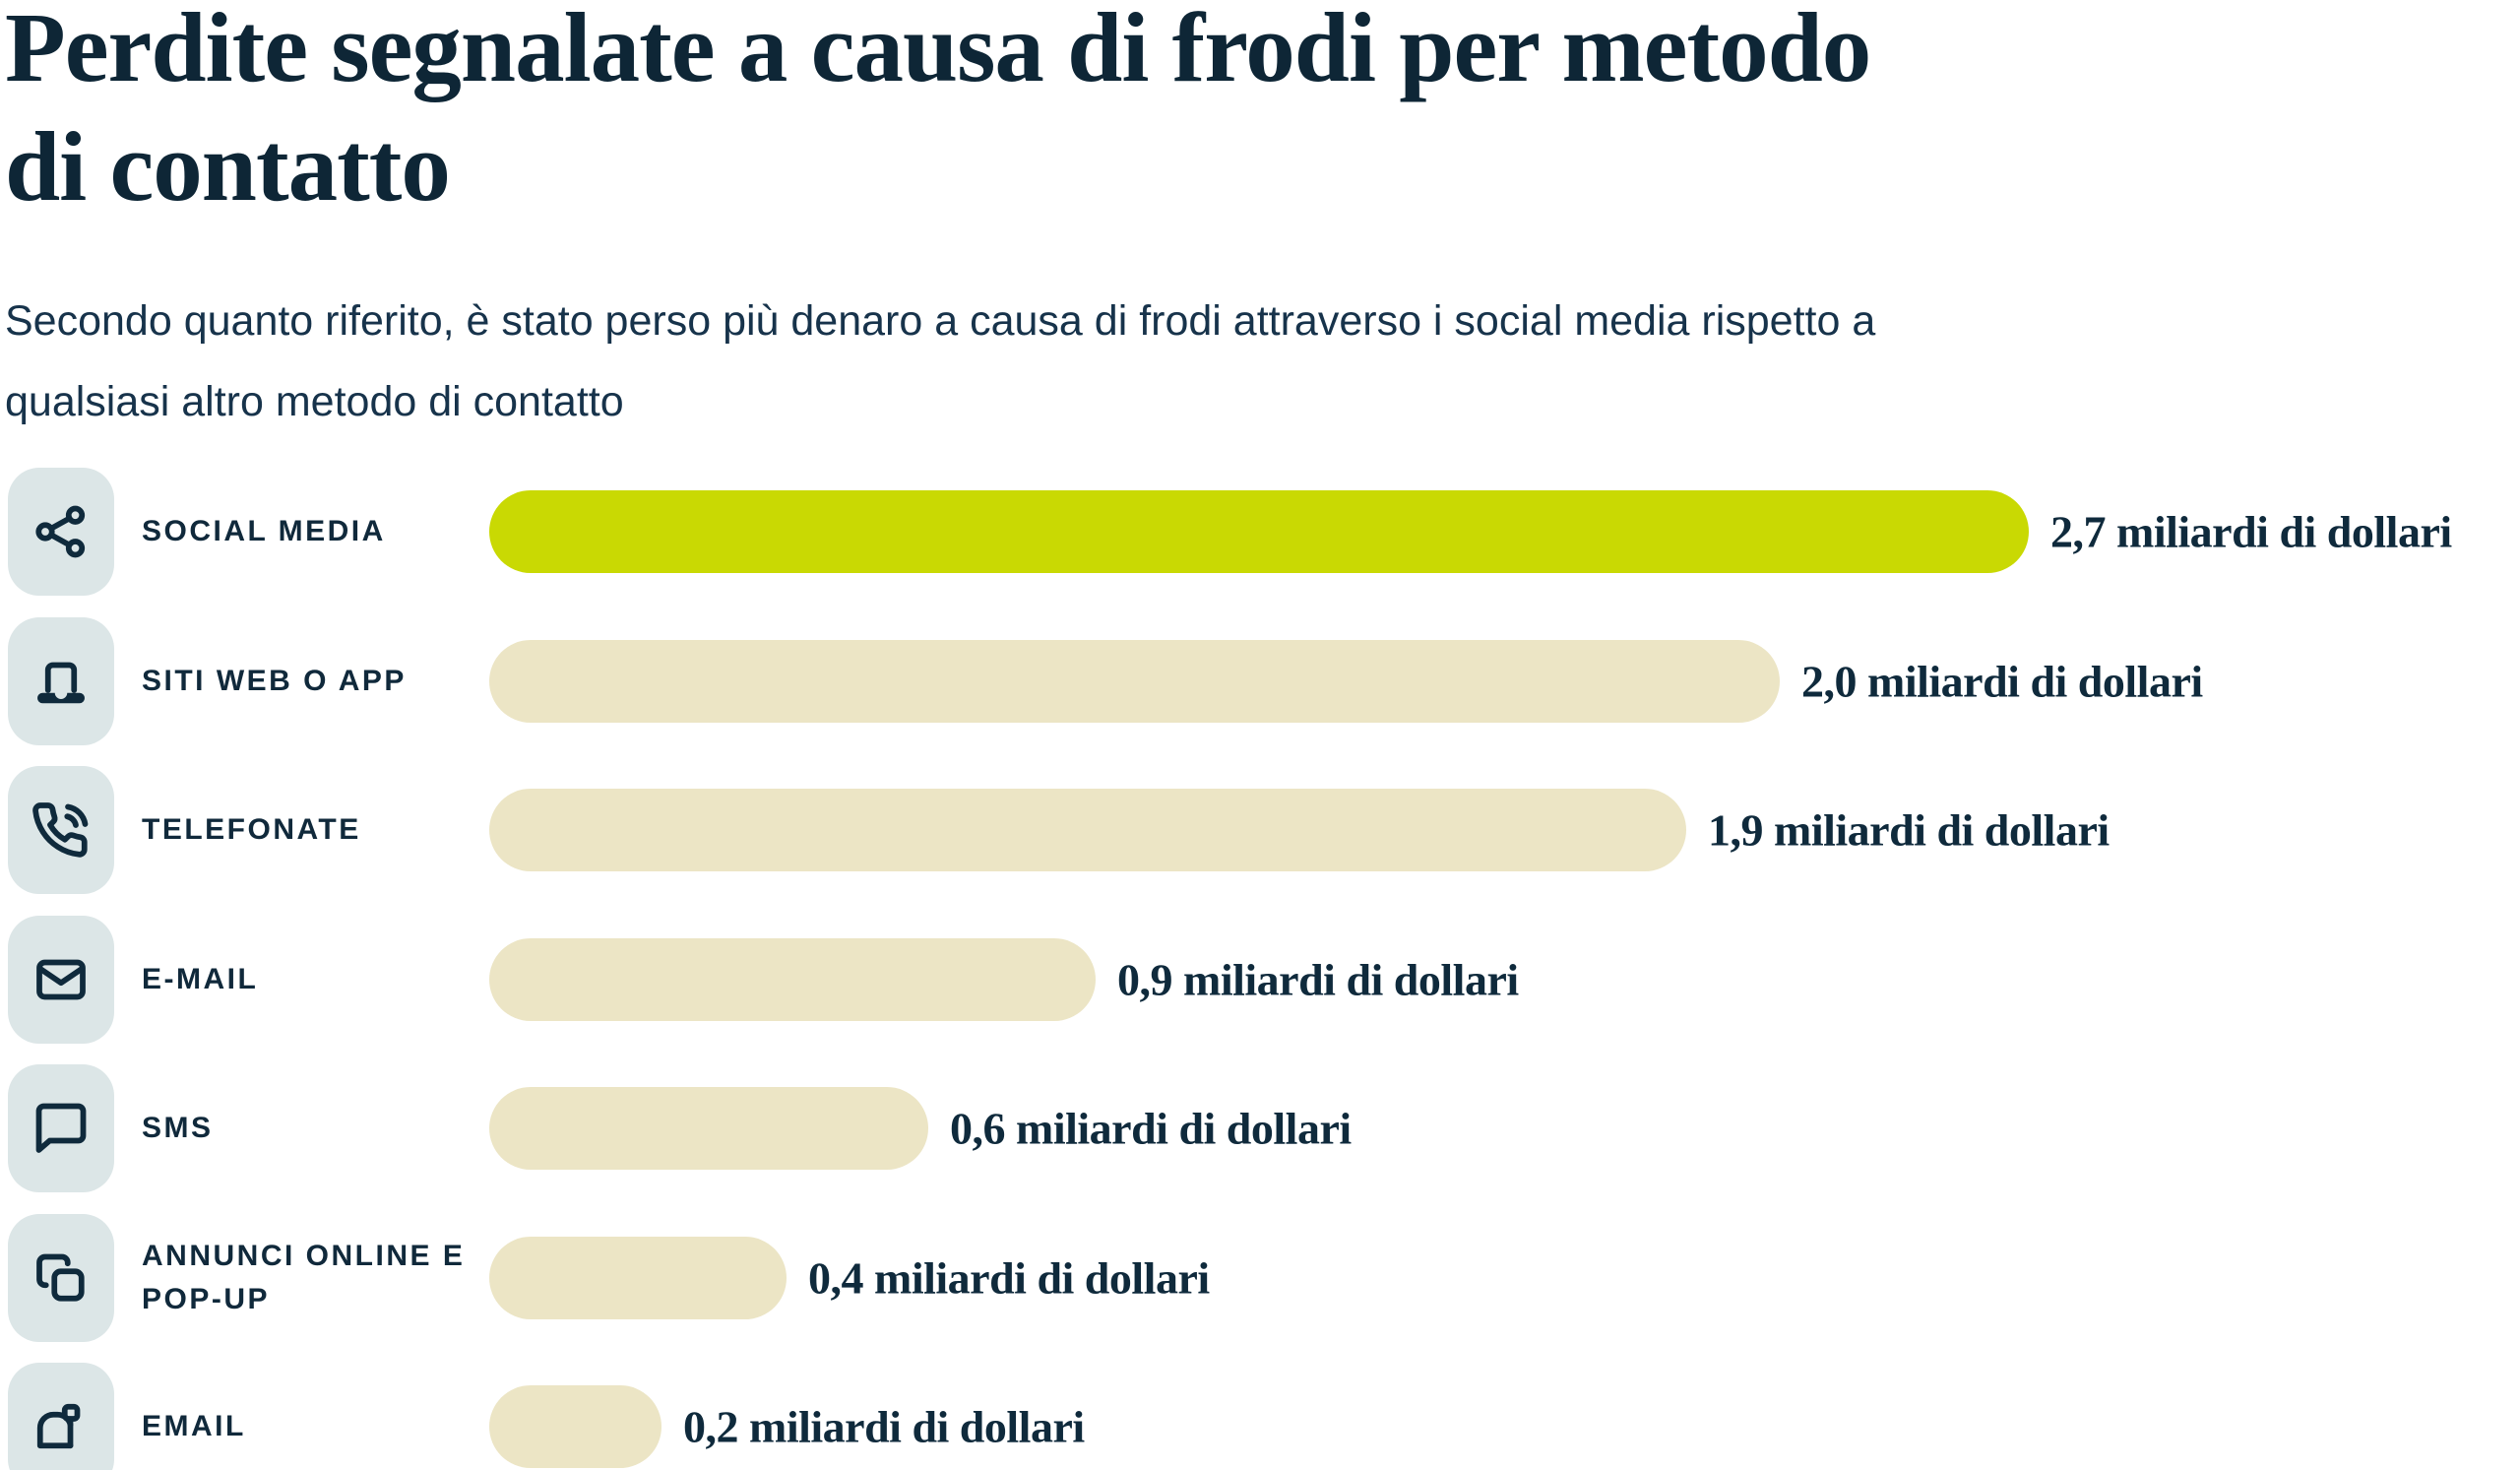 This screenshot has width=2520, height=1470. I want to click on category-label: TELEFONATE, so click(251, 829).